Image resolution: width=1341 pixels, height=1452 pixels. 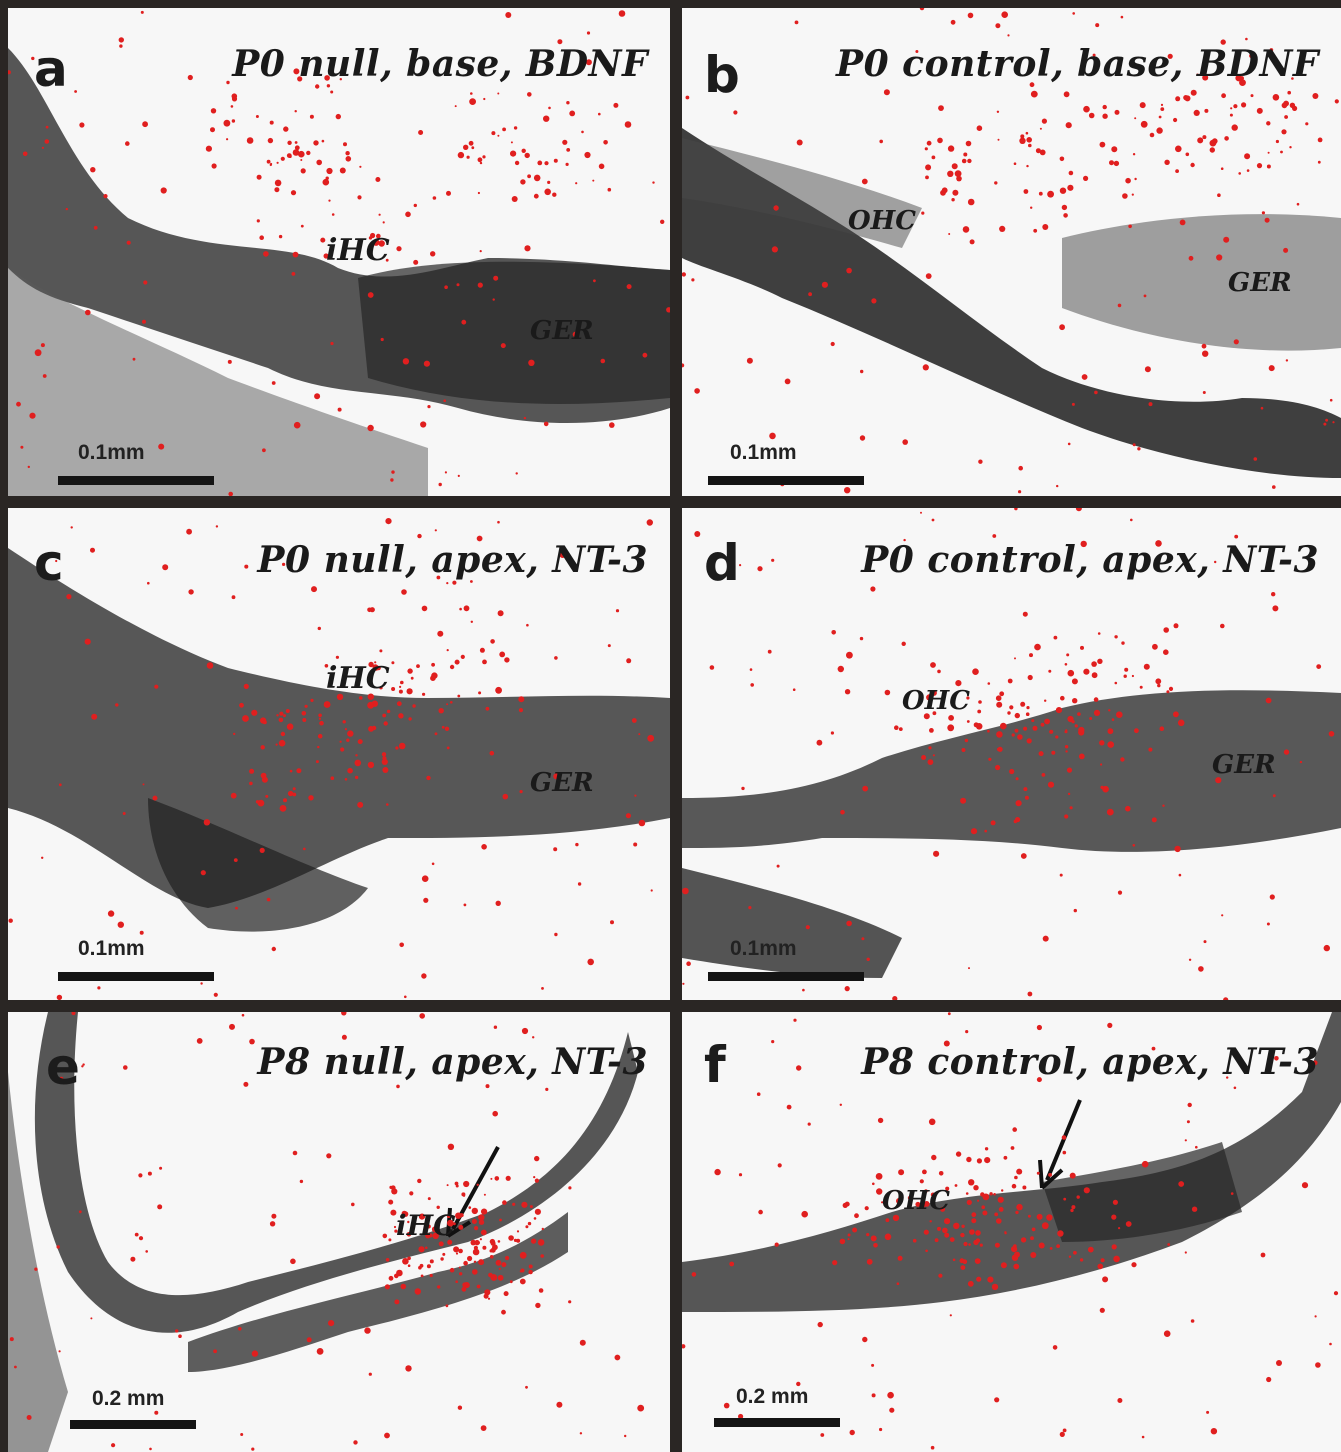 I want to click on arrow-head-f, so click(x=1051, y=1174).